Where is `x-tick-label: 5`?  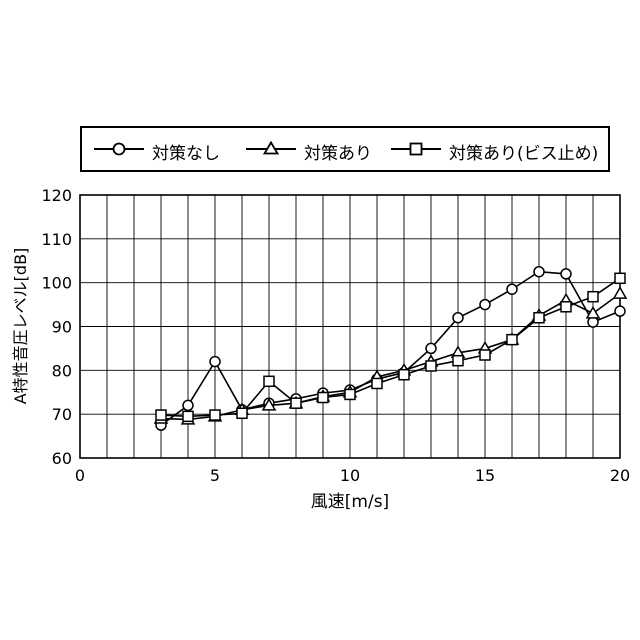
x-tick-label: 5 is located at coordinates (215, 475).